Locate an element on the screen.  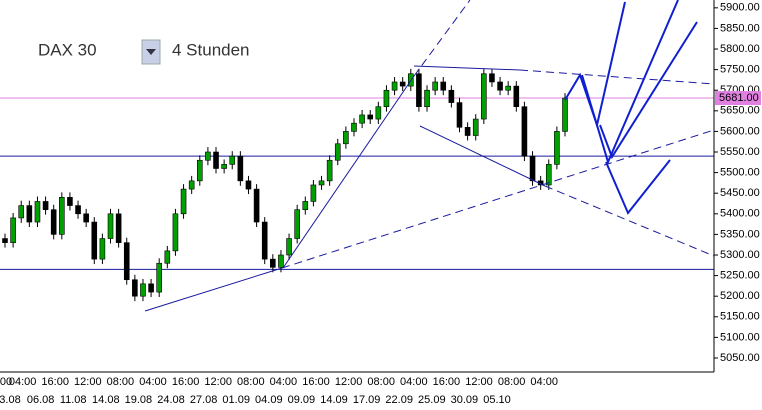
x-date-label: 01.09 is located at coordinates (236, 400).